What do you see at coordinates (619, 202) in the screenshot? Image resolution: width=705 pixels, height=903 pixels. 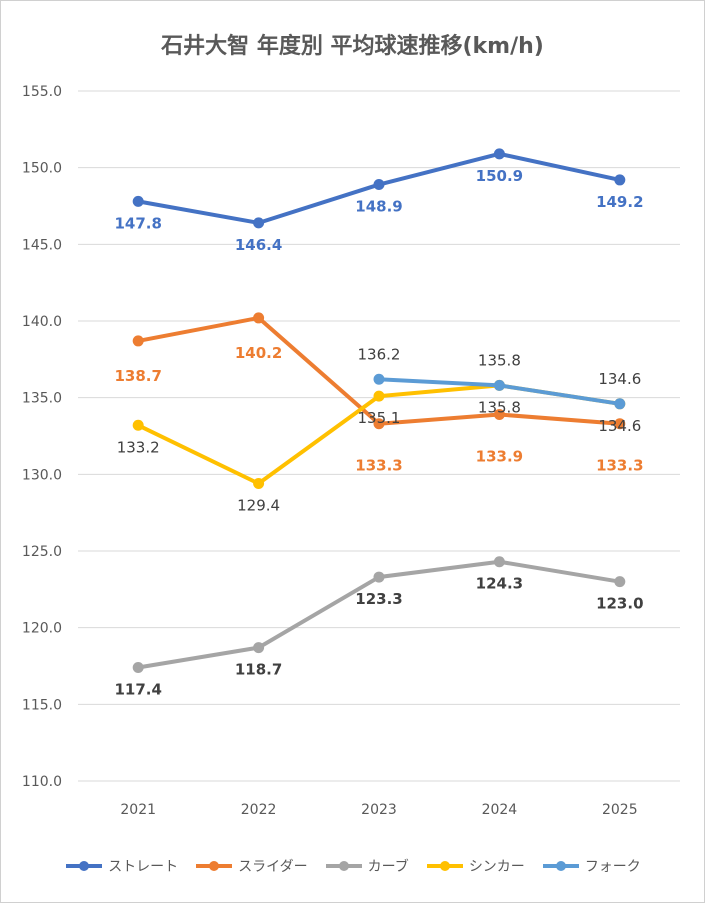 I see `data-label: 149.2` at bounding box center [619, 202].